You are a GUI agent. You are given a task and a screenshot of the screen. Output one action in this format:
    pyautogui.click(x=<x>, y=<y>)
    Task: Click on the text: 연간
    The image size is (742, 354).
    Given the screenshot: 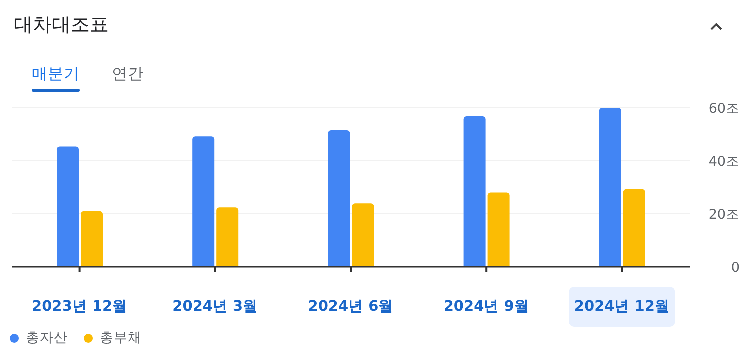 What is the action you would take?
    pyautogui.click(x=128, y=74)
    